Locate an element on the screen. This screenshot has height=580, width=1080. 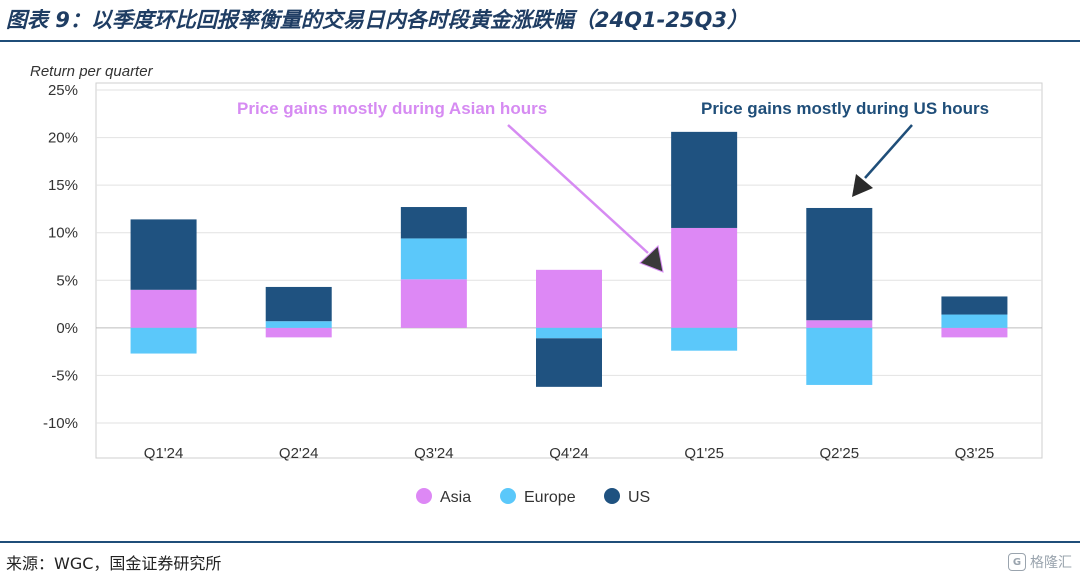
x-tick-label: Q2'24 is located at coordinates (299, 453).